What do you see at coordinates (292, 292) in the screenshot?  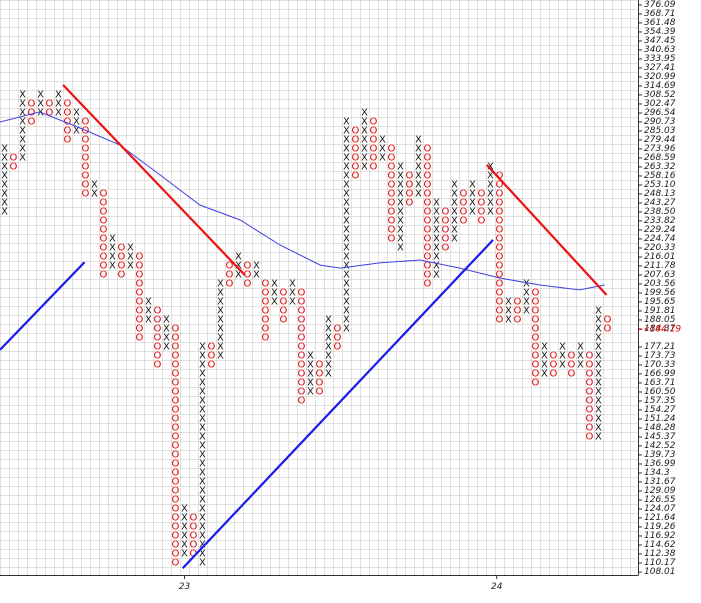 I see `x-column: XXX` at bounding box center [292, 292].